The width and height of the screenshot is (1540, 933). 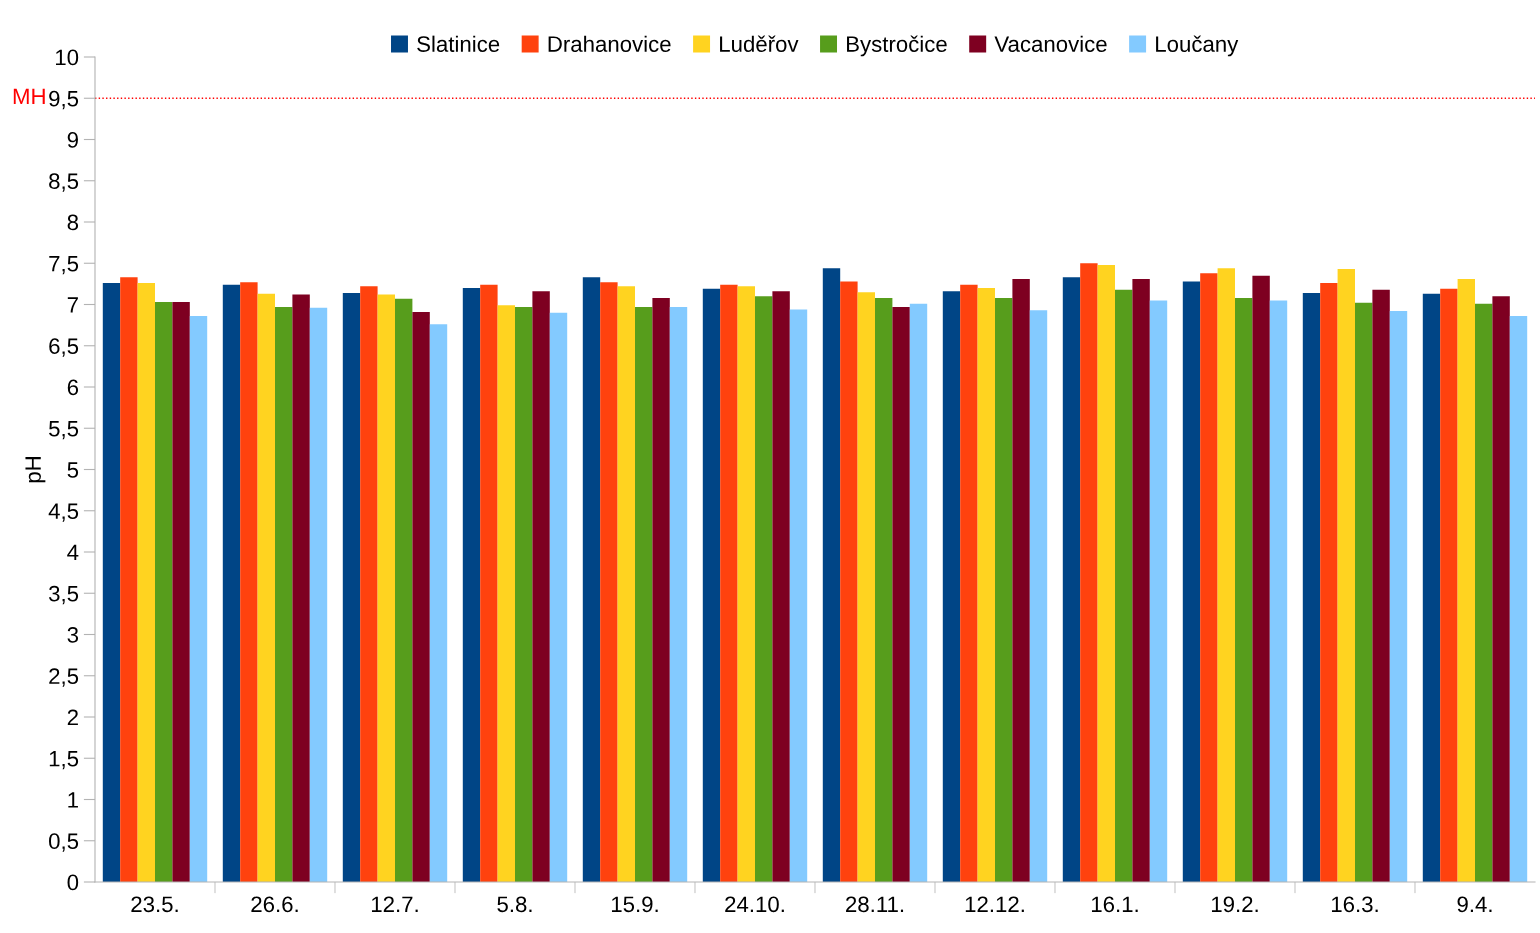 What do you see at coordinates (64, 347) in the screenshot?
I see `y-tick-label: 6,5` at bounding box center [64, 347].